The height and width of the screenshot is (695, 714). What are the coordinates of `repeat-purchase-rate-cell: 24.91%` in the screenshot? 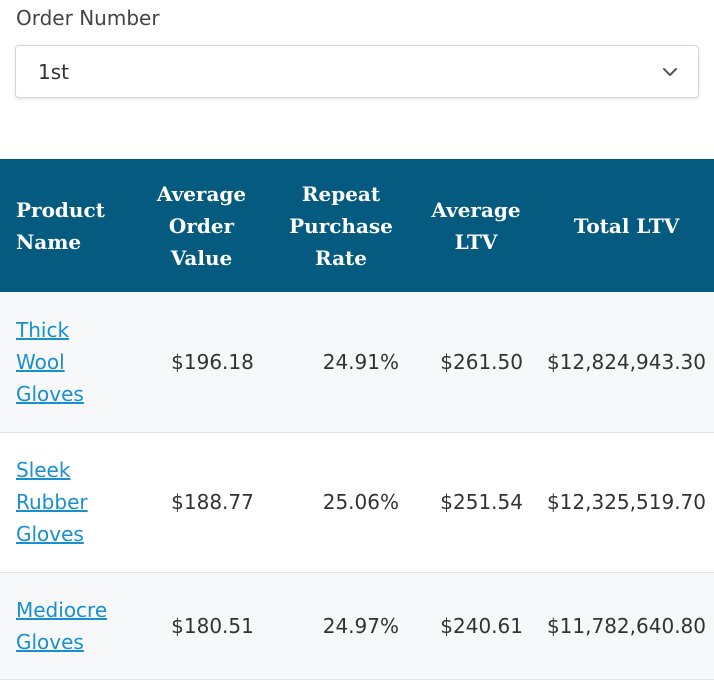 It's located at (341, 362).